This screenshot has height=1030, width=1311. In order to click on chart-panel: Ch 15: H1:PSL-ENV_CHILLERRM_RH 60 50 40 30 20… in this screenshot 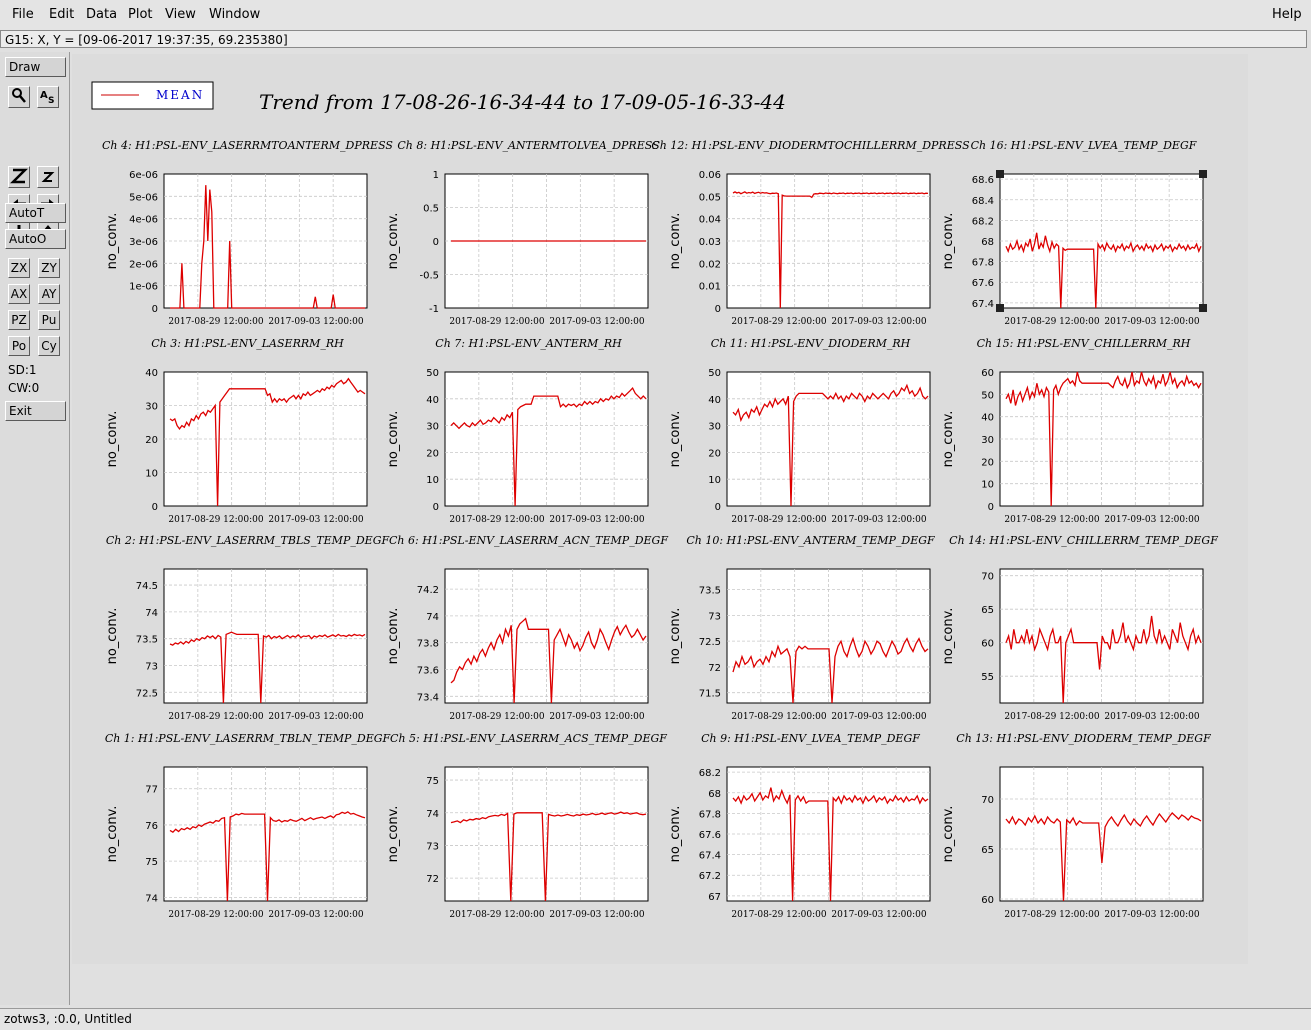, I will do `click(1072, 431)`.